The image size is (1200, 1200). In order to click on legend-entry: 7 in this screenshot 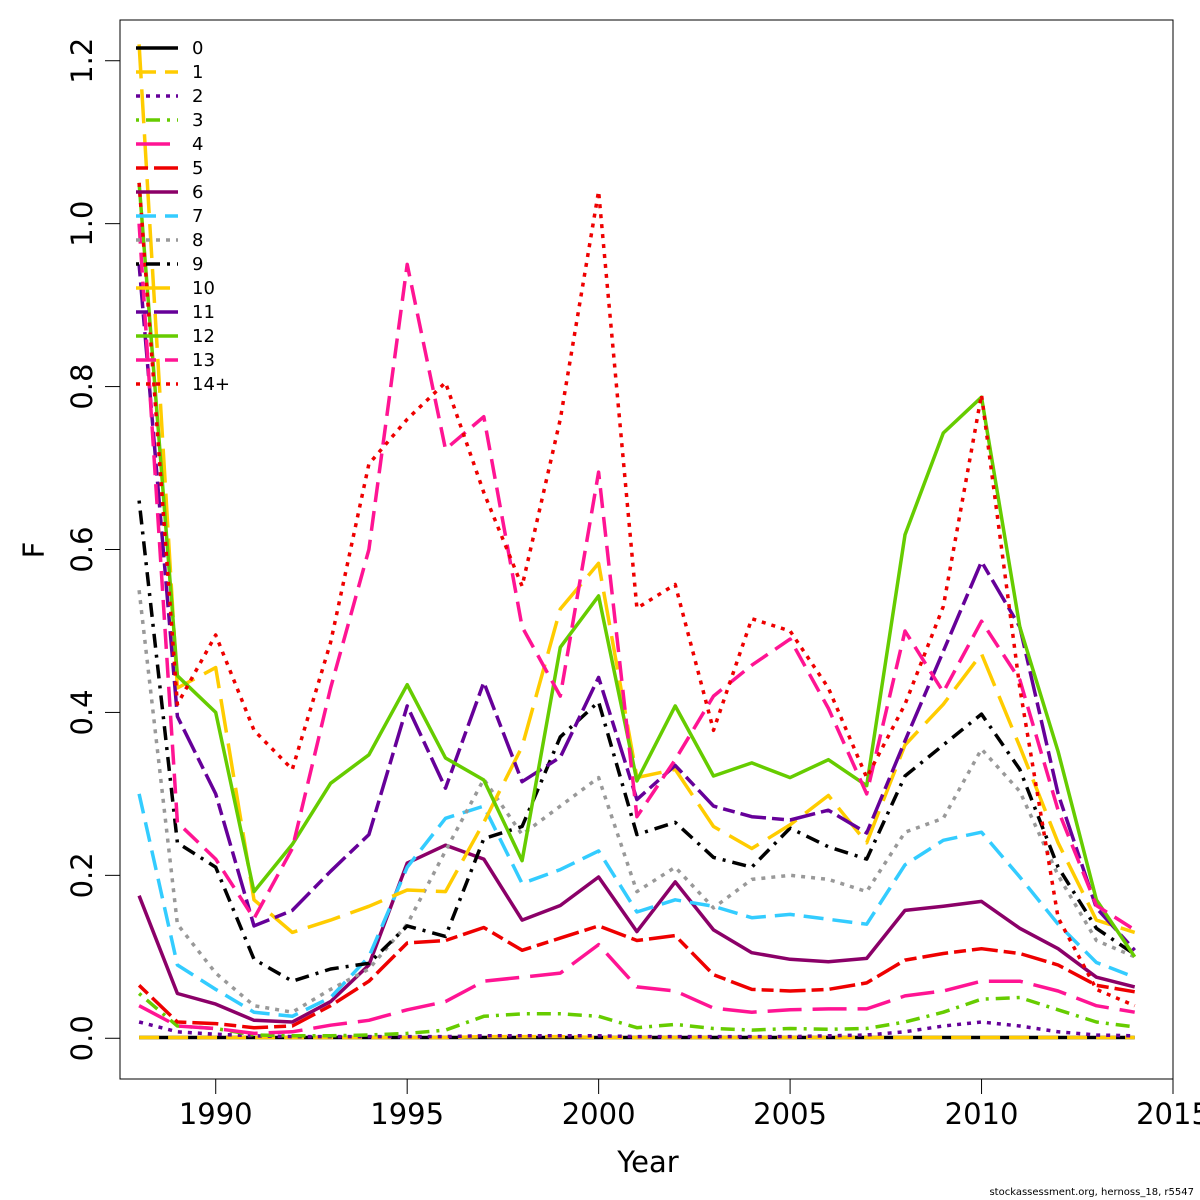, I will do `click(169, 216)`.